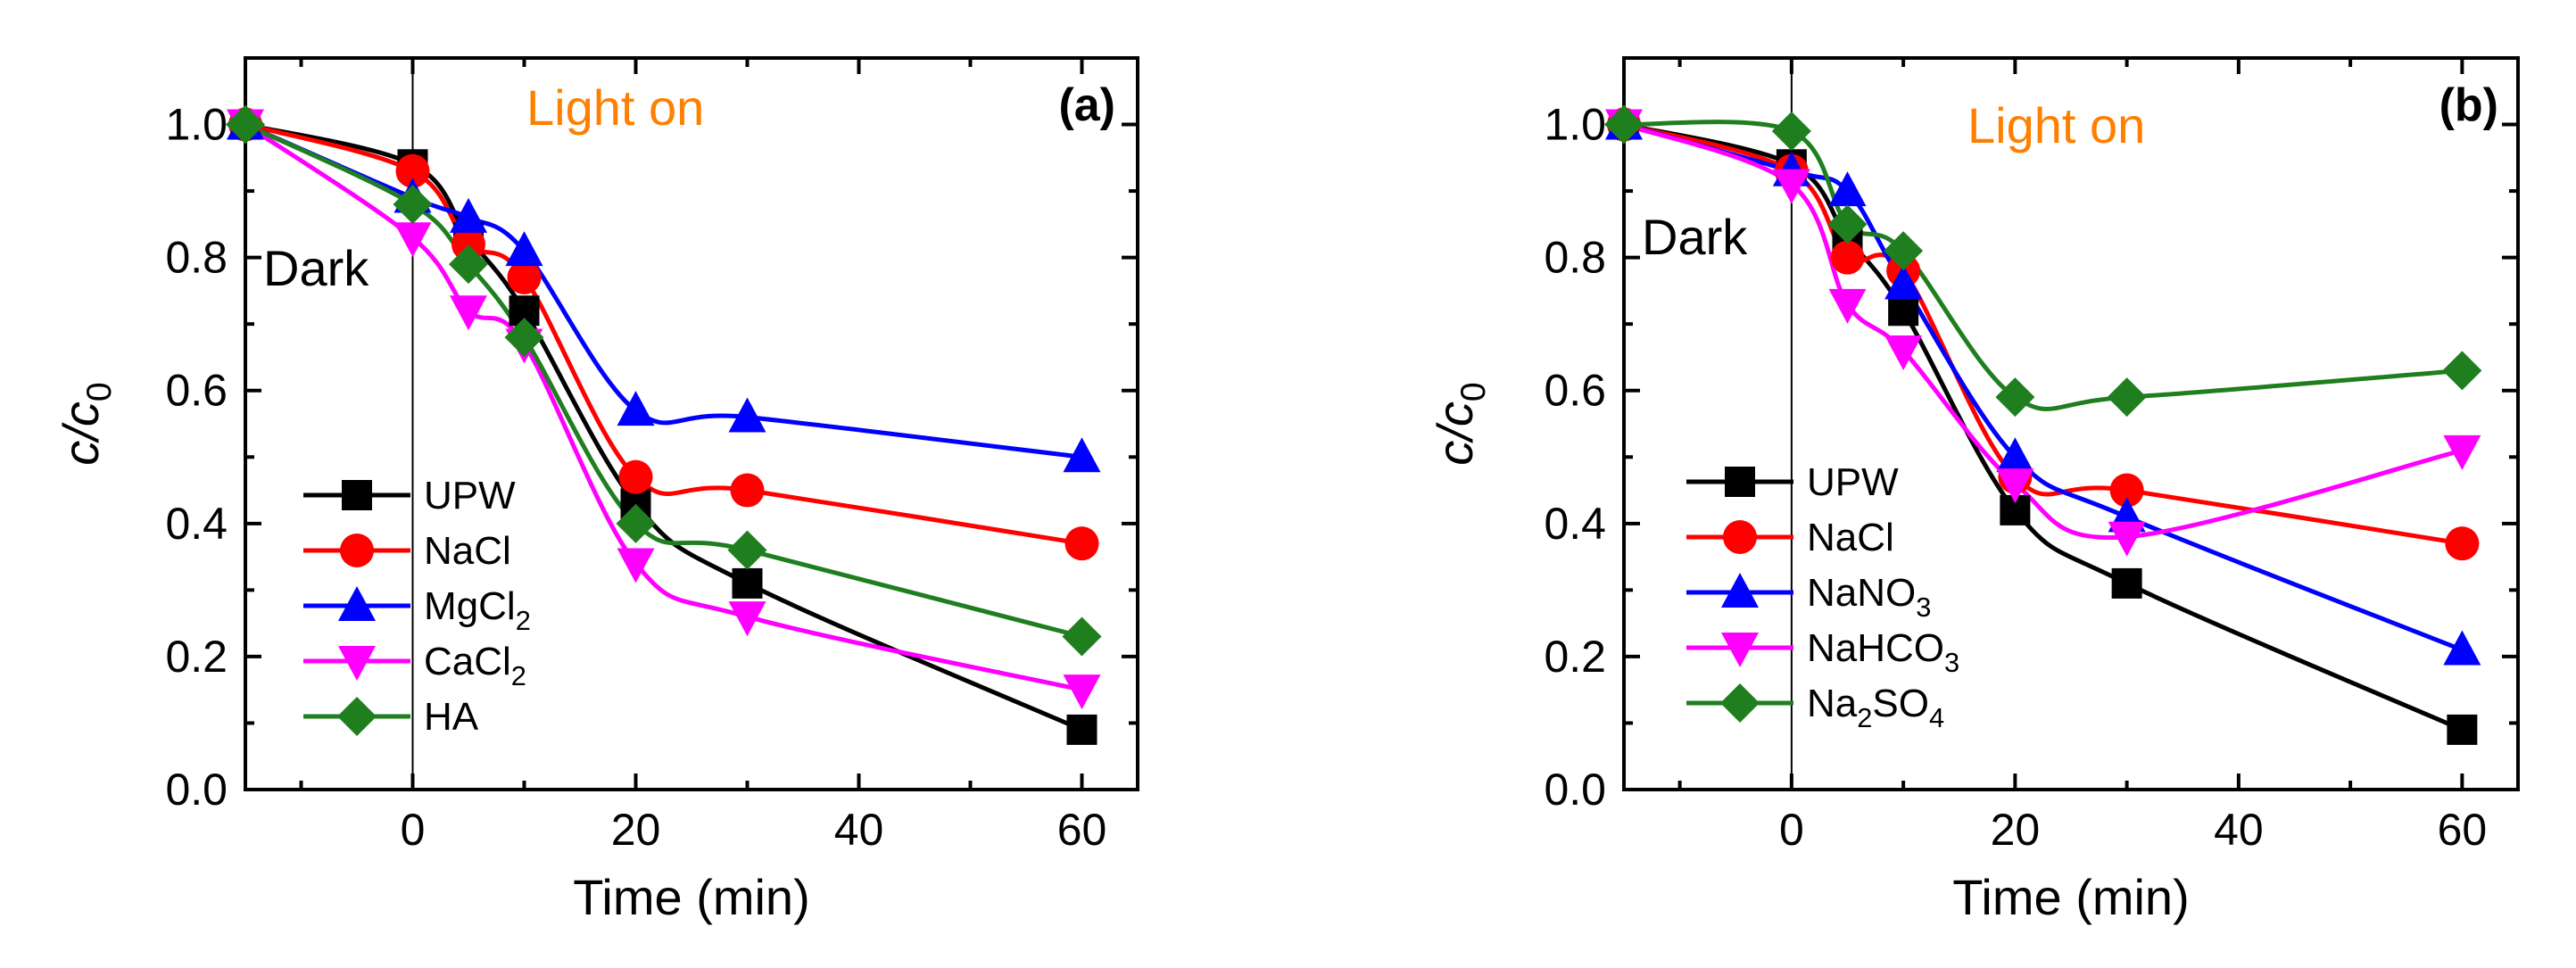 This screenshot has height=968, width=2576. I want to click on x-tick-label: 20, so click(636, 830).